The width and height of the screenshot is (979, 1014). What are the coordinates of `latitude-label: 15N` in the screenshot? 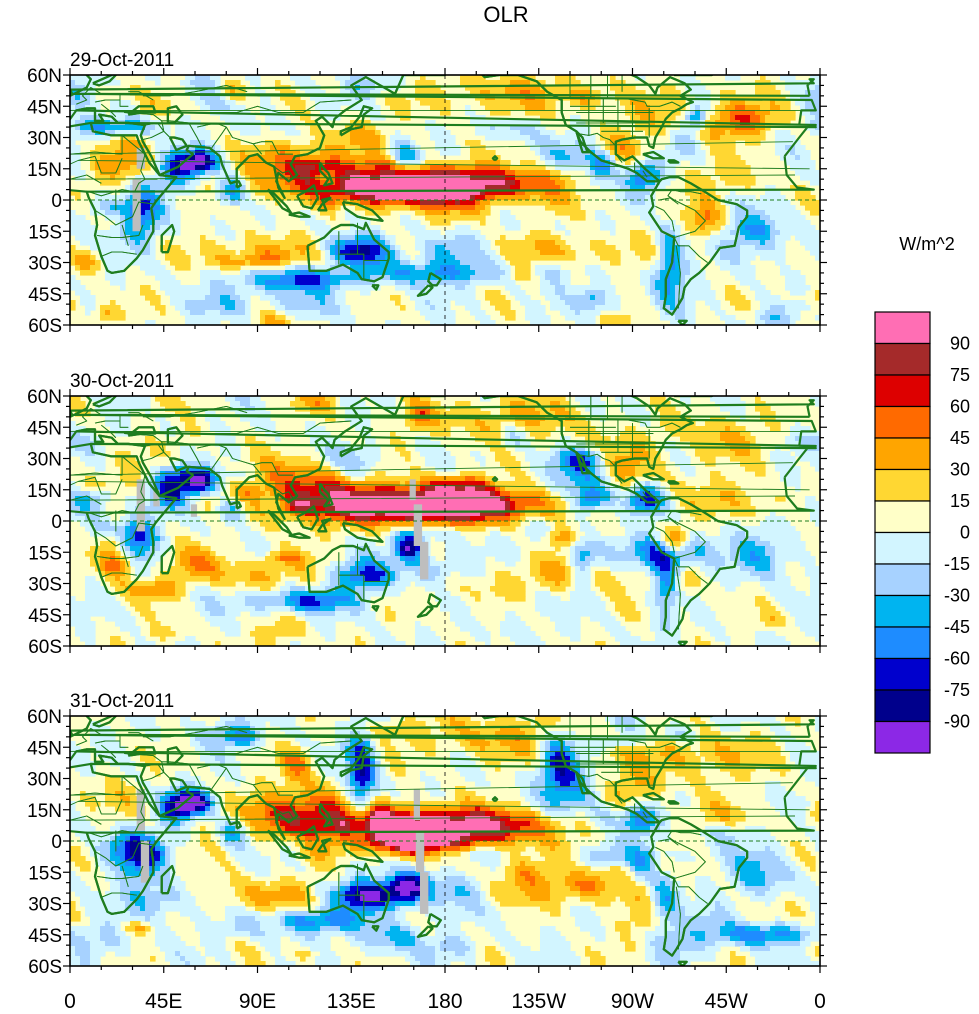 It's located at (44, 811).